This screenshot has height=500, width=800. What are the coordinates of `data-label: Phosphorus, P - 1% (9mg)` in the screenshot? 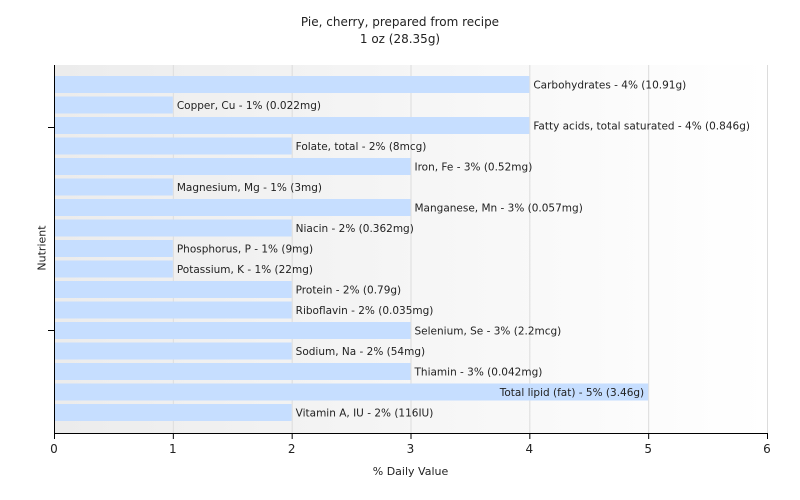 It's located at (245, 250).